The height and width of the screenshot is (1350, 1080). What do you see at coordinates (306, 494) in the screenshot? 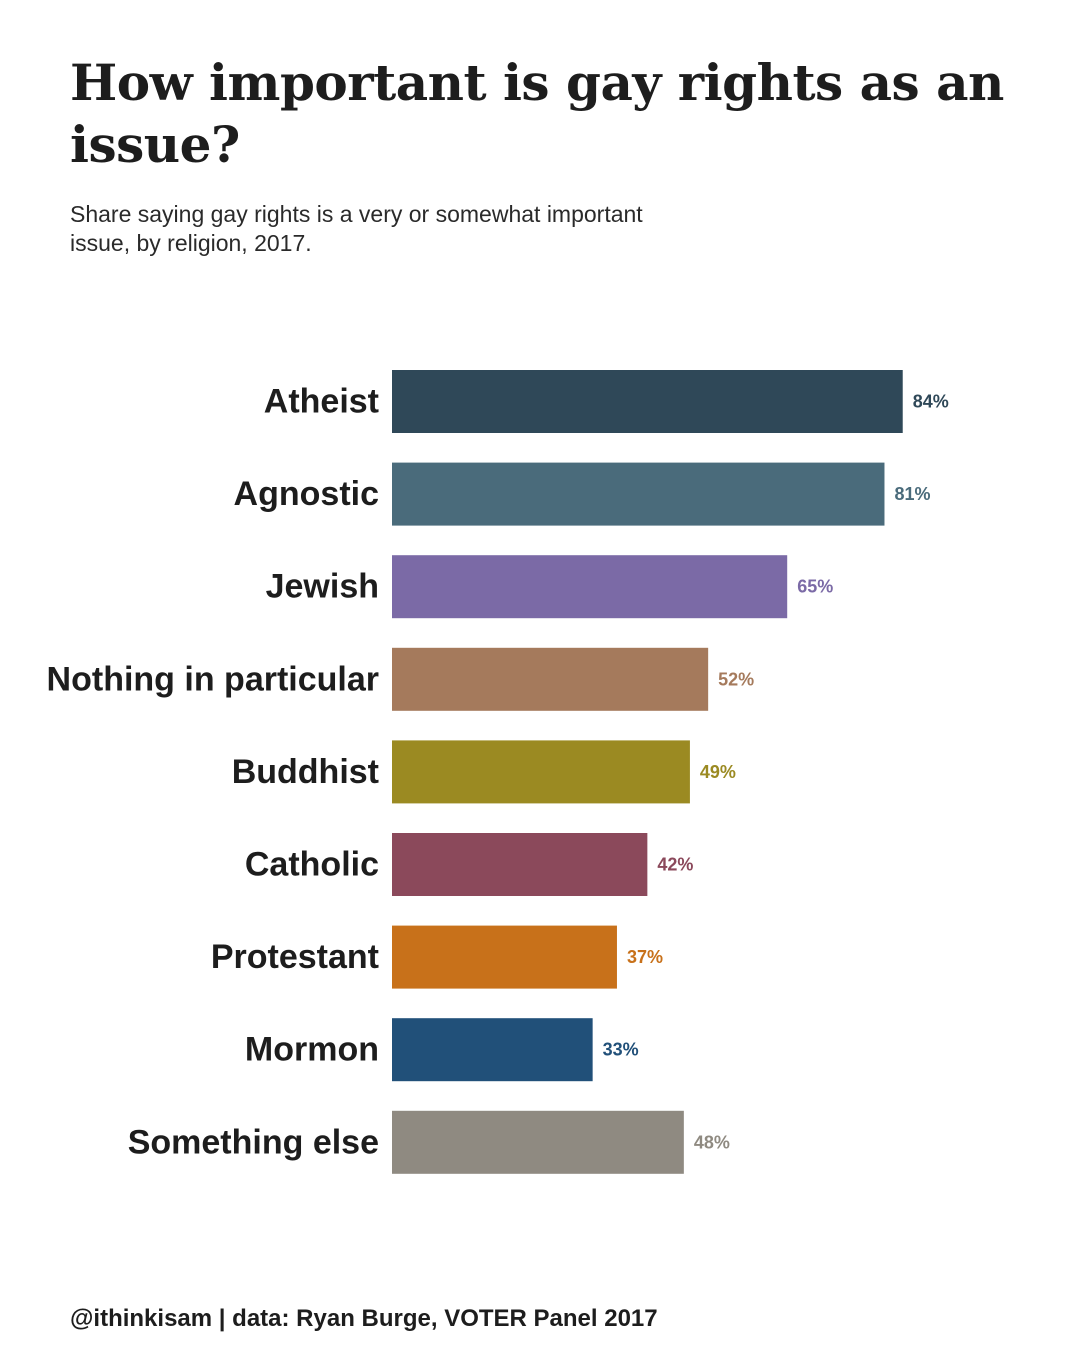
I see `category-label-agnostic: Agnostic` at bounding box center [306, 494].